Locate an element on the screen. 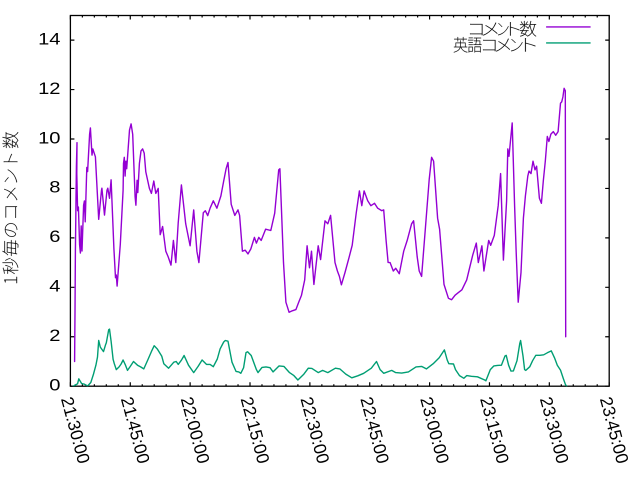 This screenshot has height=485, width=640. svg-text: 2 is located at coordinates (54, 335).